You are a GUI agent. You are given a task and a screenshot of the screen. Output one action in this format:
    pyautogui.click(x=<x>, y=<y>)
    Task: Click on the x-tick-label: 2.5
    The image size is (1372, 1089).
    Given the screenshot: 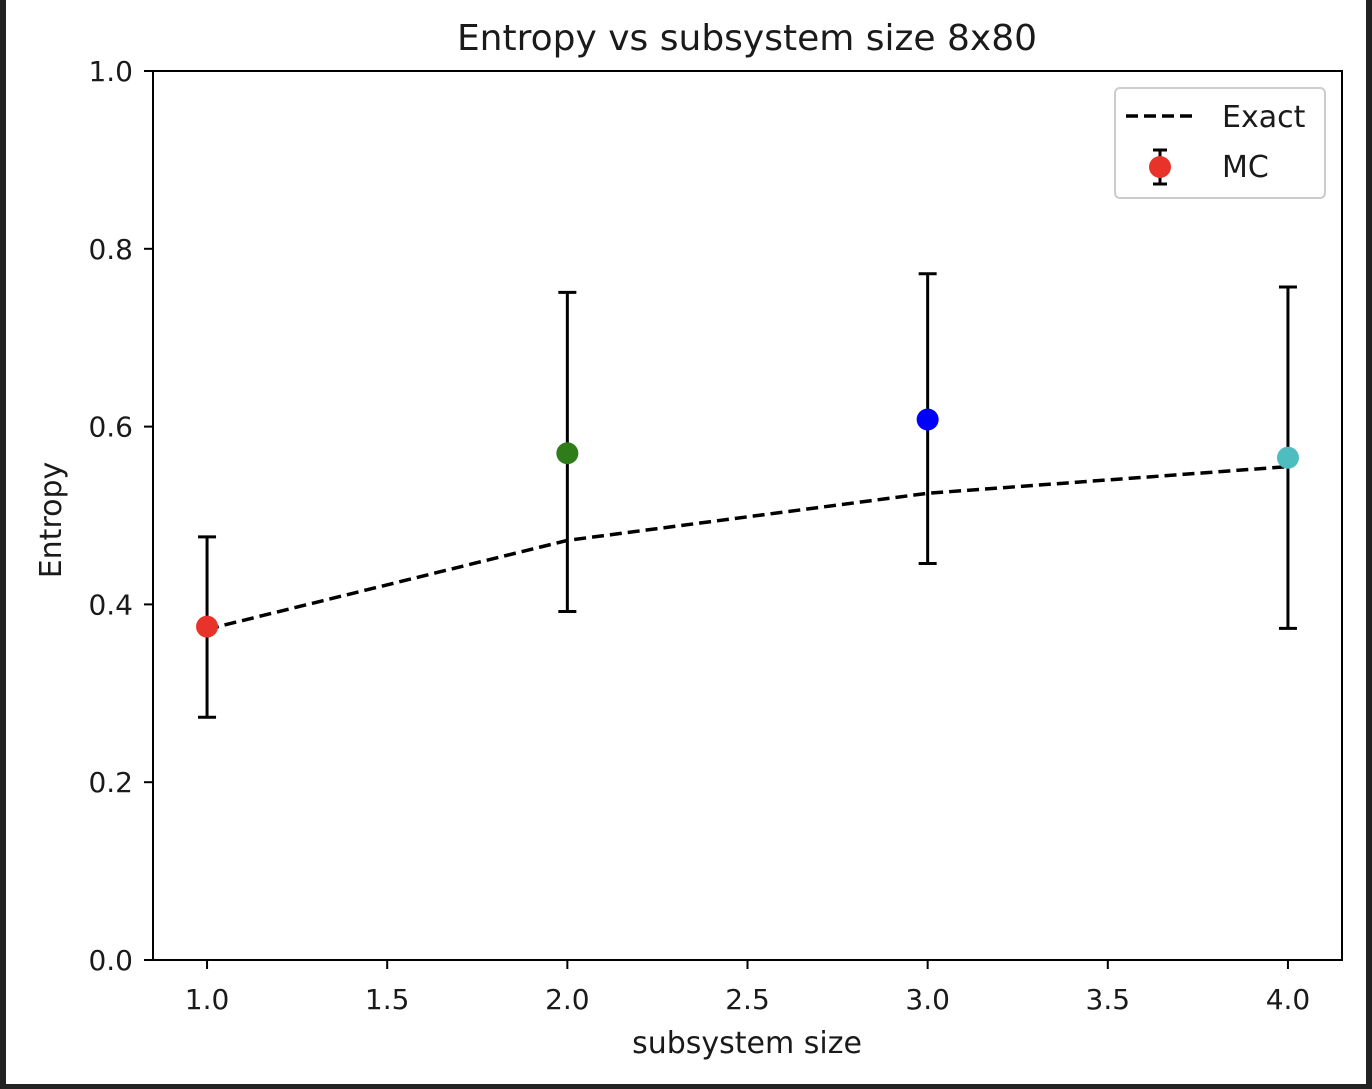 What is the action you would take?
    pyautogui.click(x=747, y=999)
    